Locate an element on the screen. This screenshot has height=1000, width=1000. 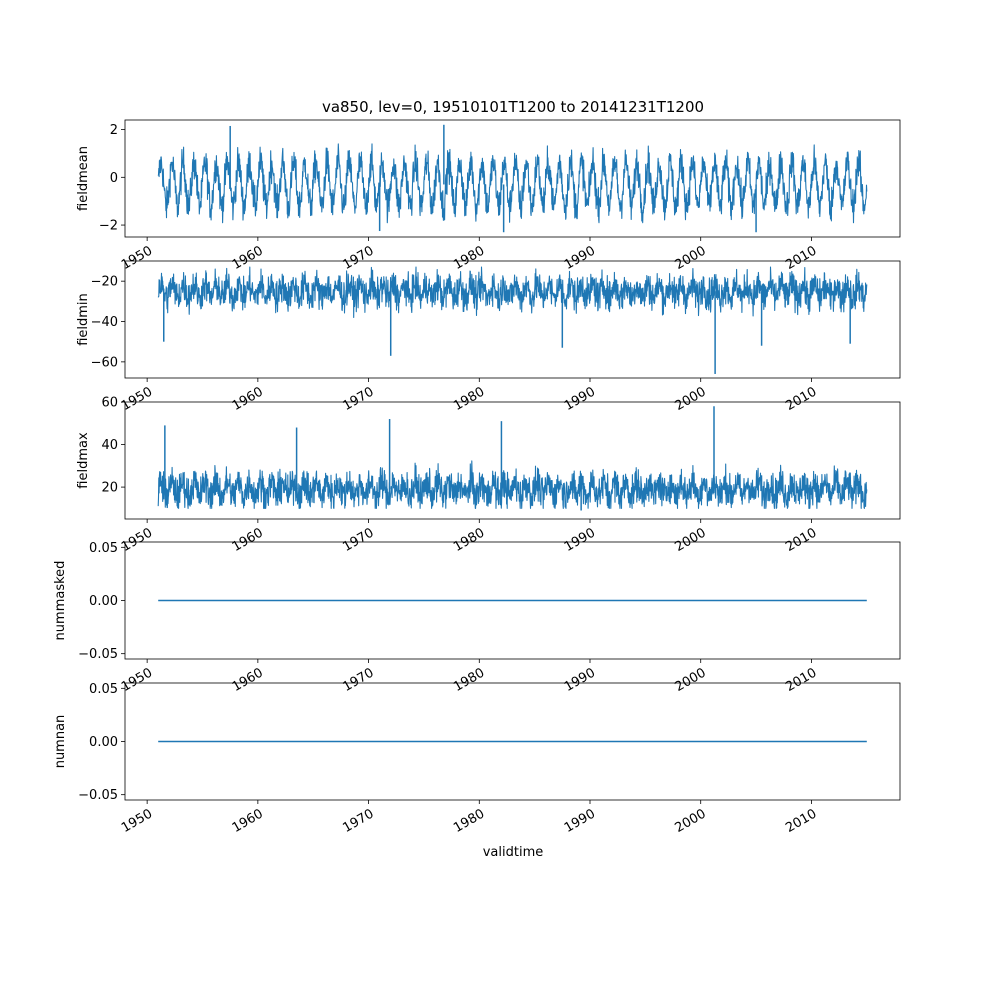
x-tick-label-numnan: 1960 is located at coordinates (248, 821).